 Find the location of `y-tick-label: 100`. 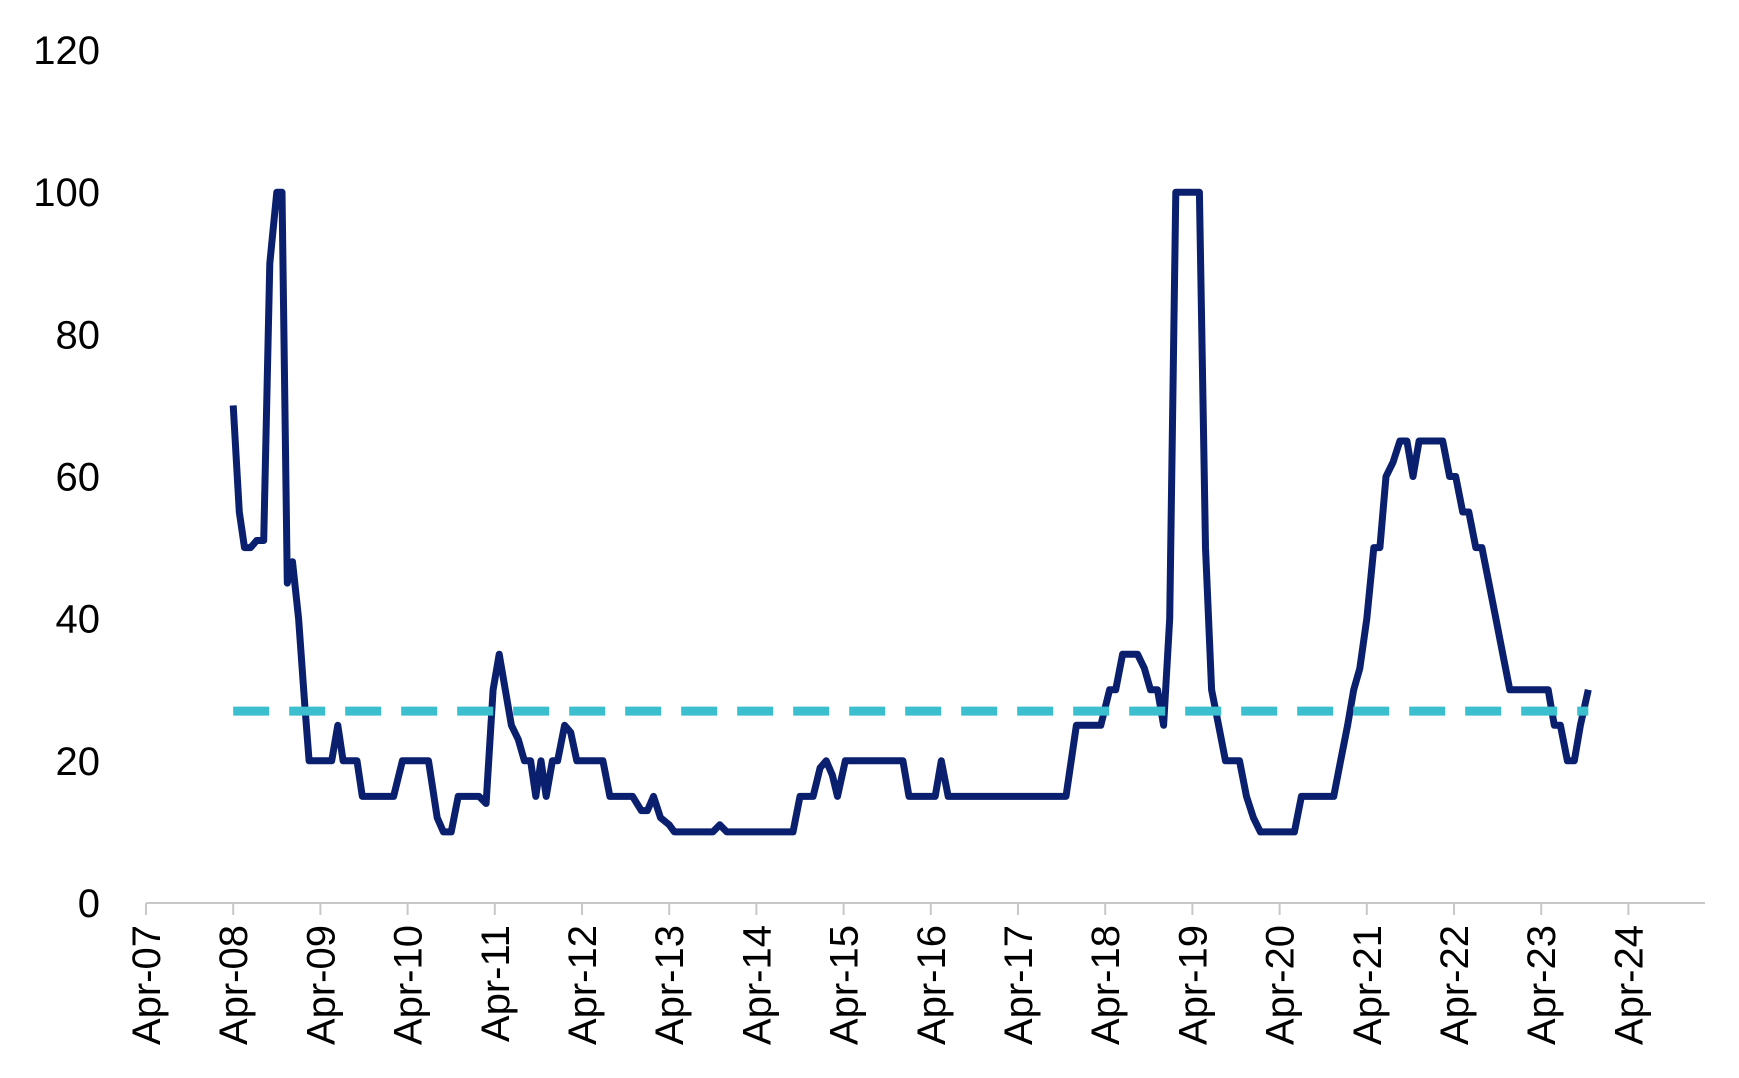

y-tick-label: 100 is located at coordinates (66, 193).